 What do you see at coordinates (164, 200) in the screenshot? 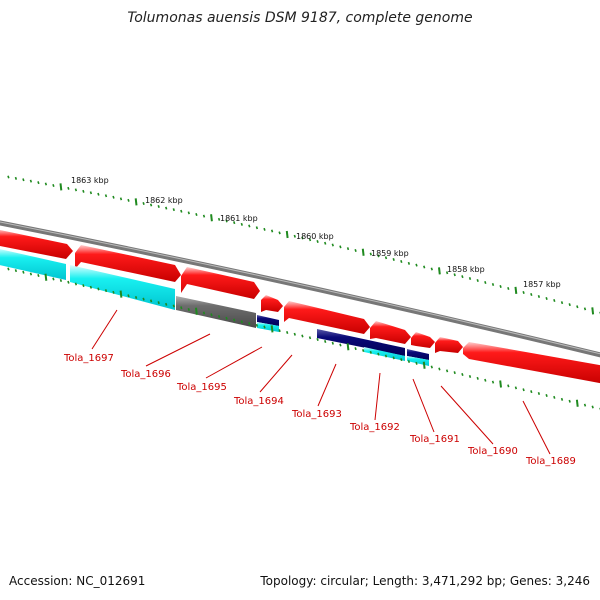
I see `scale-label-1862: 1862 kbp` at bounding box center [164, 200].